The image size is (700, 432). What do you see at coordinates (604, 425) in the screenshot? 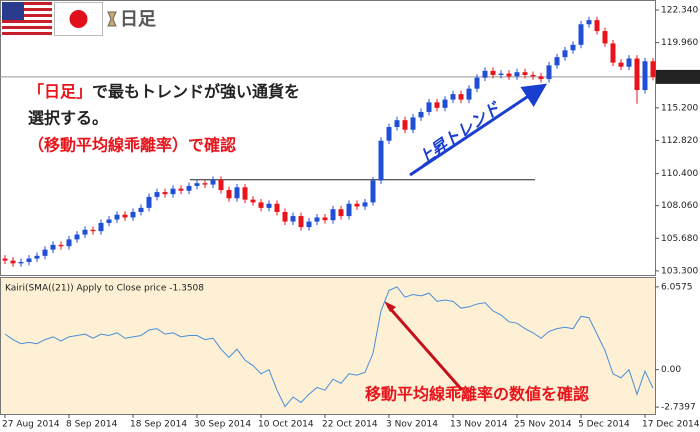
I see `x-tick-label: 5 Dec 2014` at bounding box center [604, 425].